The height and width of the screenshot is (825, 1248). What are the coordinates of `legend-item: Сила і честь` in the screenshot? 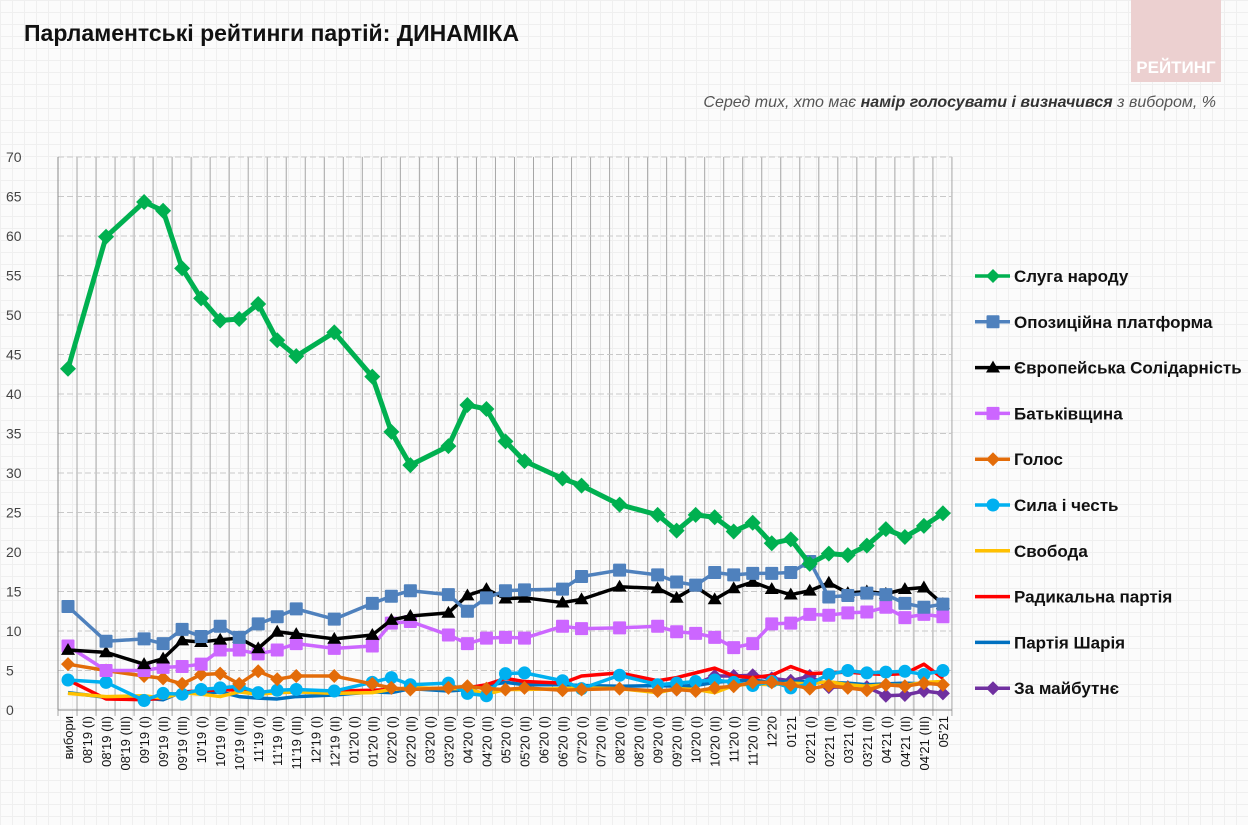 It's located at (1046, 505).